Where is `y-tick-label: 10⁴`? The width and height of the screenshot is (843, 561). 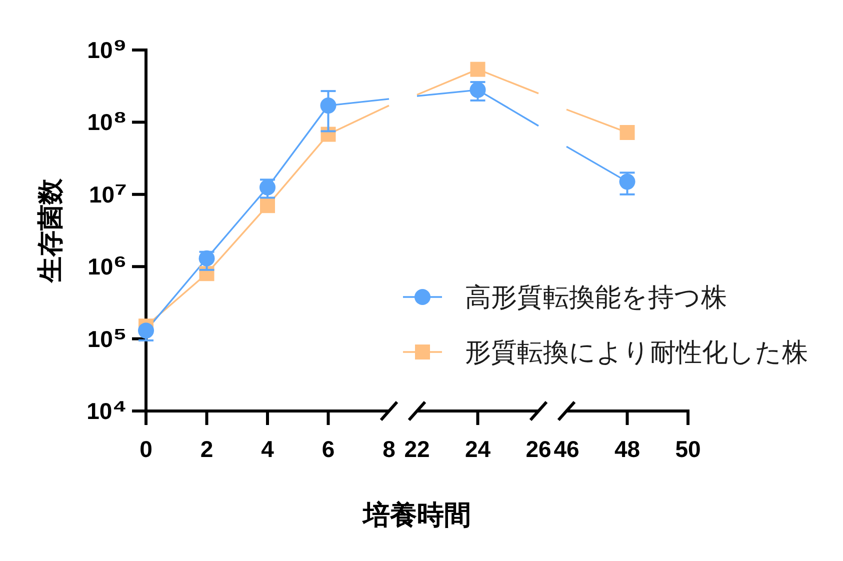 y-tick-label: 10⁴ is located at coordinates (106, 409).